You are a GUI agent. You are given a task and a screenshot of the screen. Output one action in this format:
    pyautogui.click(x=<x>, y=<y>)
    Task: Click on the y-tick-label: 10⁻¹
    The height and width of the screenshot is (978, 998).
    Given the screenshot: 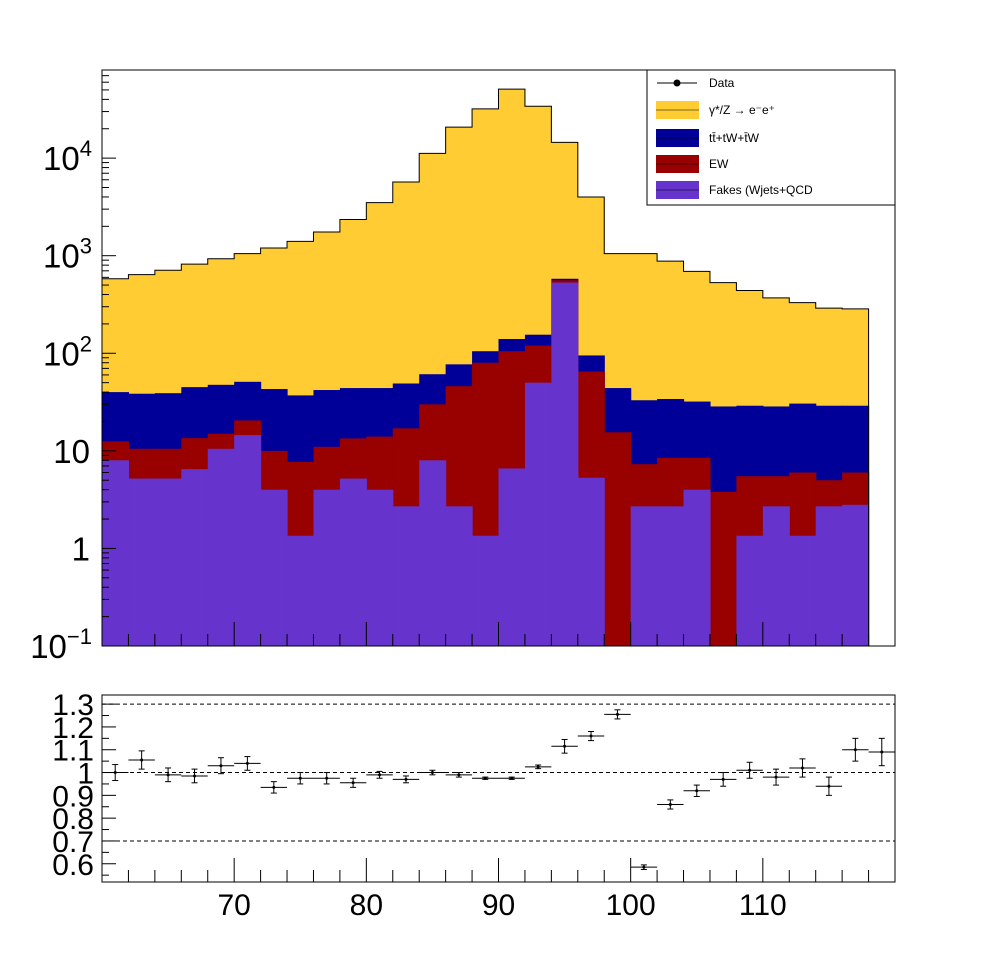 What is the action you would take?
    pyautogui.click(x=61, y=644)
    